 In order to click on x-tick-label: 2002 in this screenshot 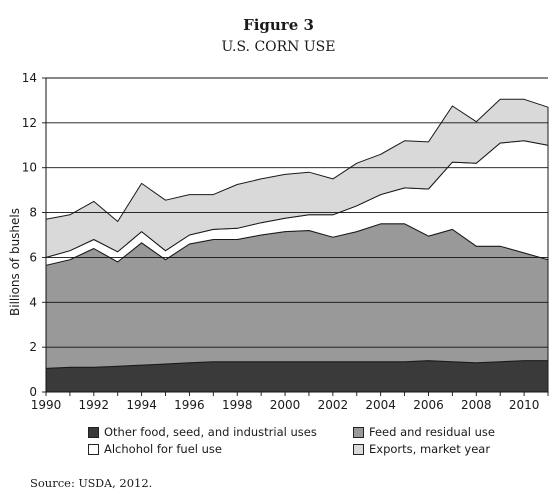, I will do `click(333, 405)`.